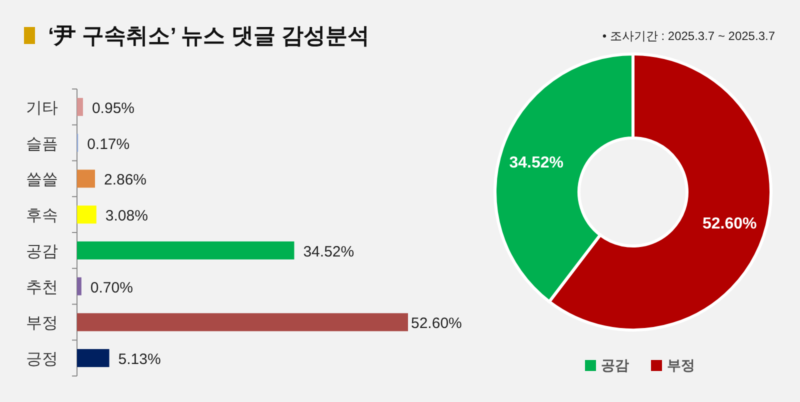 This screenshot has width=800, height=402. Describe the element at coordinates (42, 323) in the screenshot. I see `y-tick-label: 부정` at that location.